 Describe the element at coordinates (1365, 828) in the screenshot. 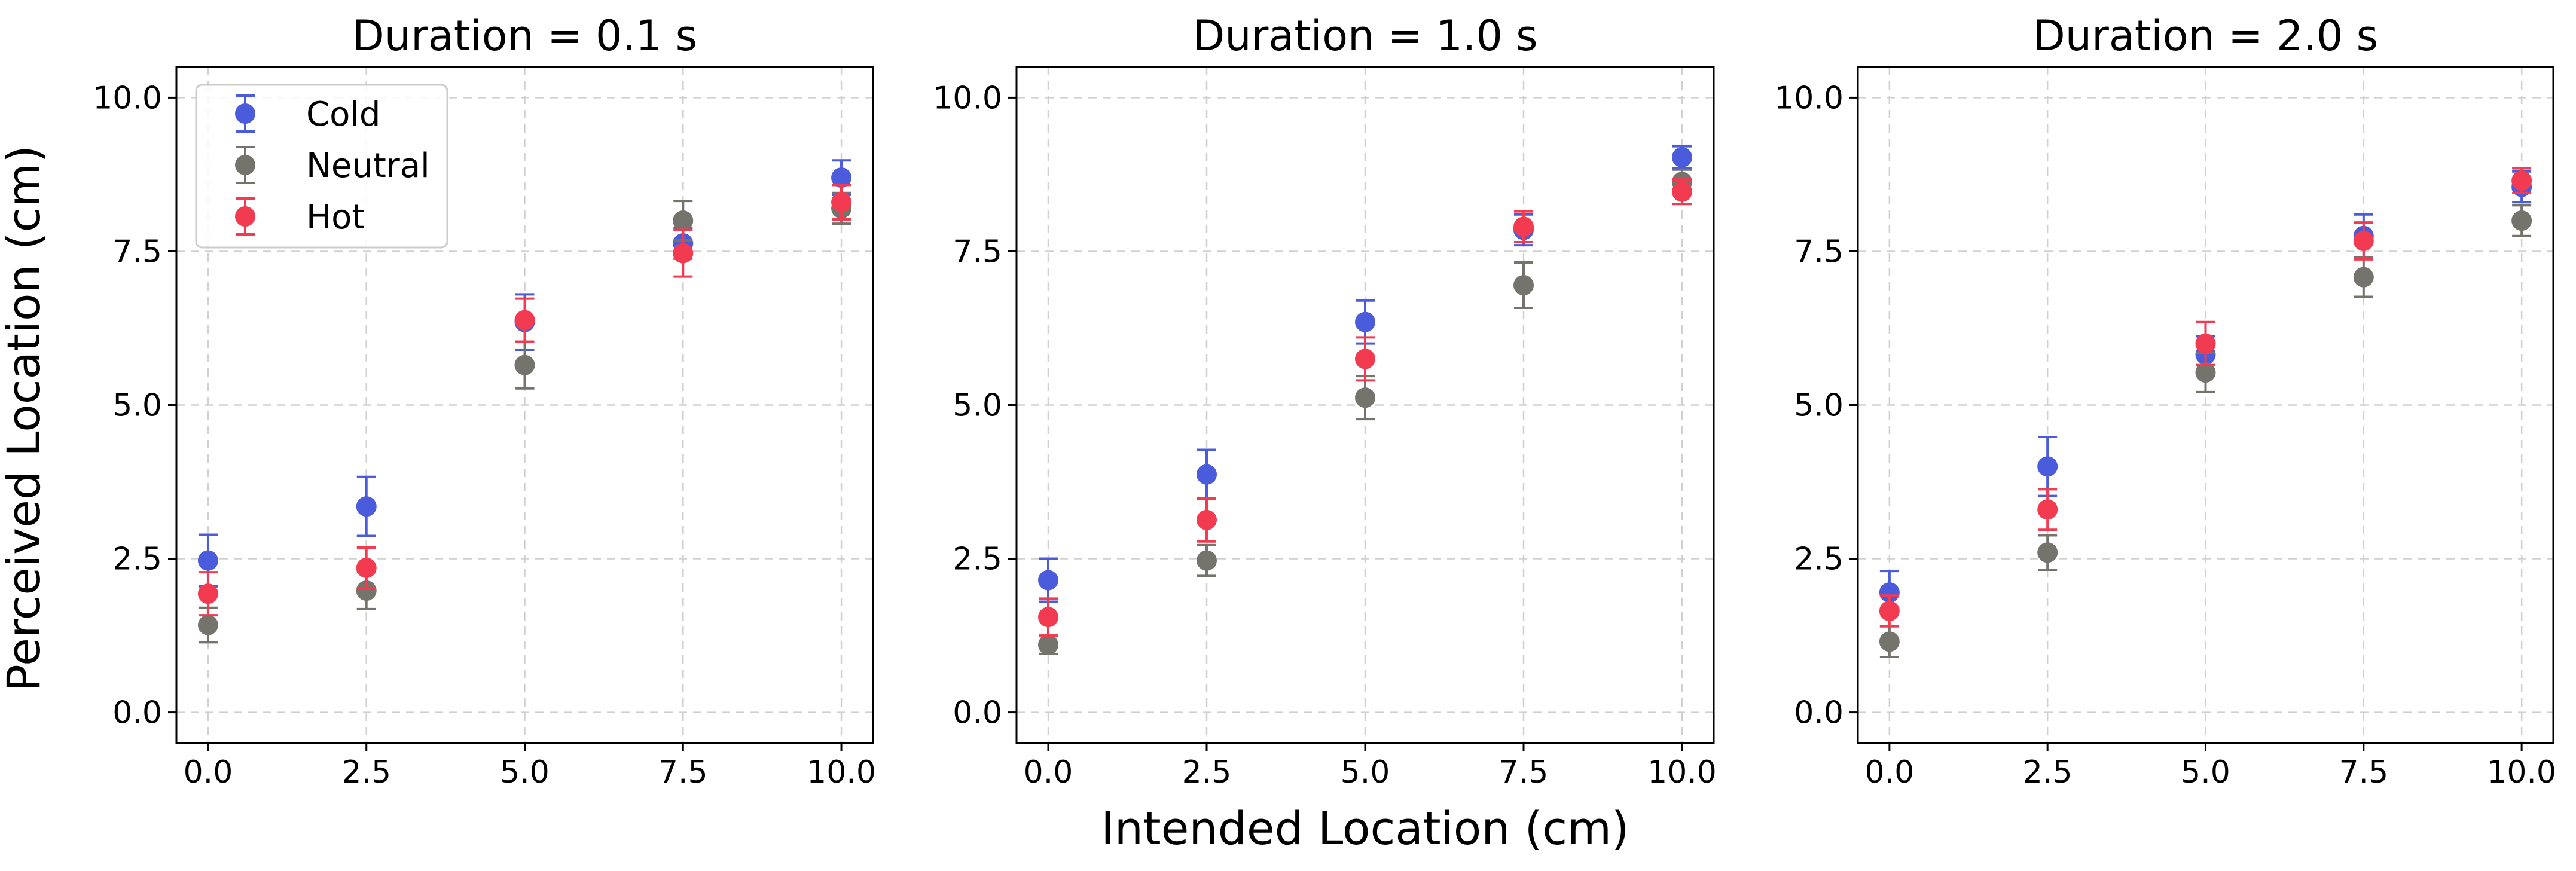

I see `x-axis-label: Intended Location (cm)` at that location.